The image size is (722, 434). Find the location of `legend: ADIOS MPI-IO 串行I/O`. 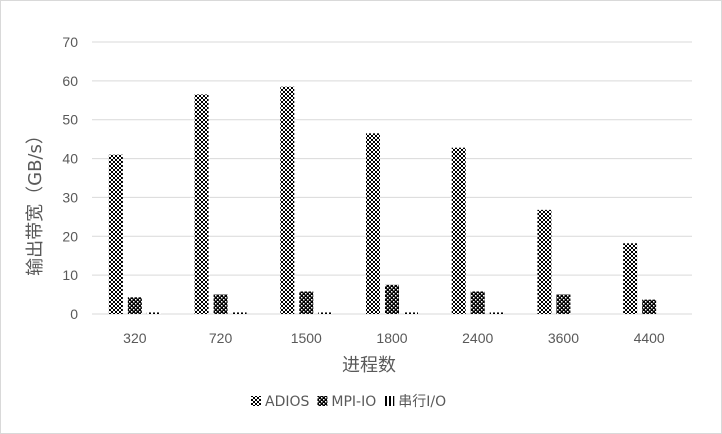

legend: ADIOS MPI-IO 串行I/O is located at coordinates (348, 402).